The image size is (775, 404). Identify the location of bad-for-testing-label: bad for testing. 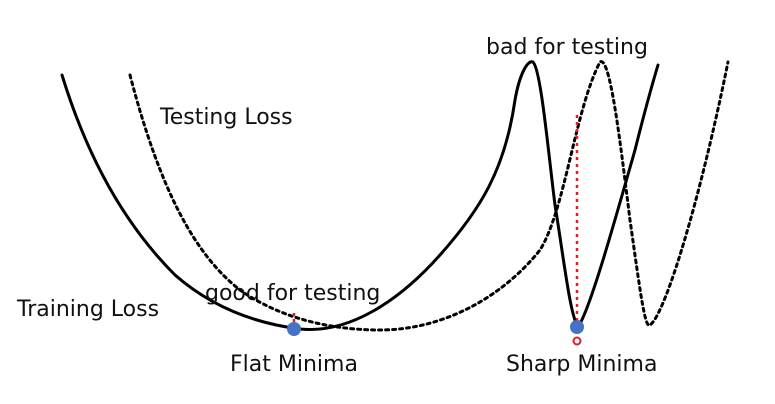
(567, 47).